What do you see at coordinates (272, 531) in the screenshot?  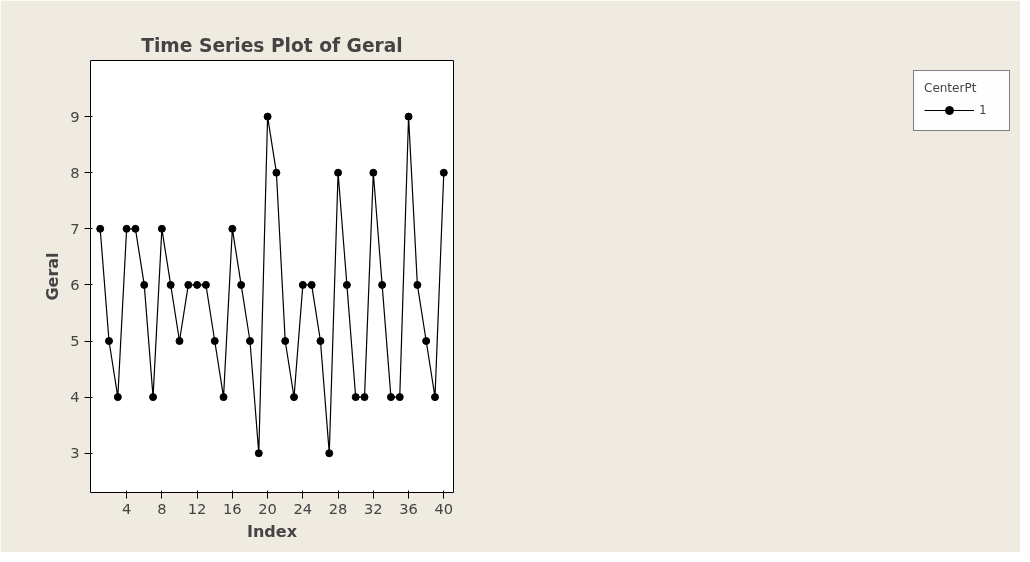 I see `x-axis-title: Index` at bounding box center [272, 531].